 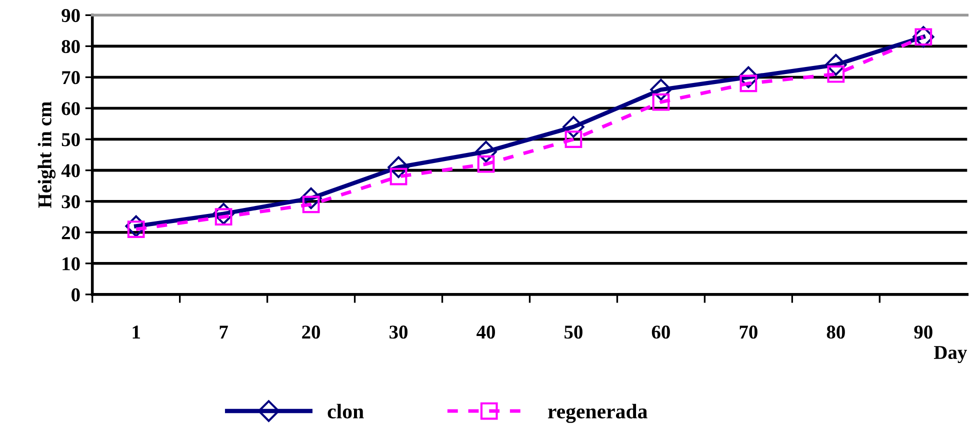 I want to click on y-tick-label: 10, so click(x=71, y=263).